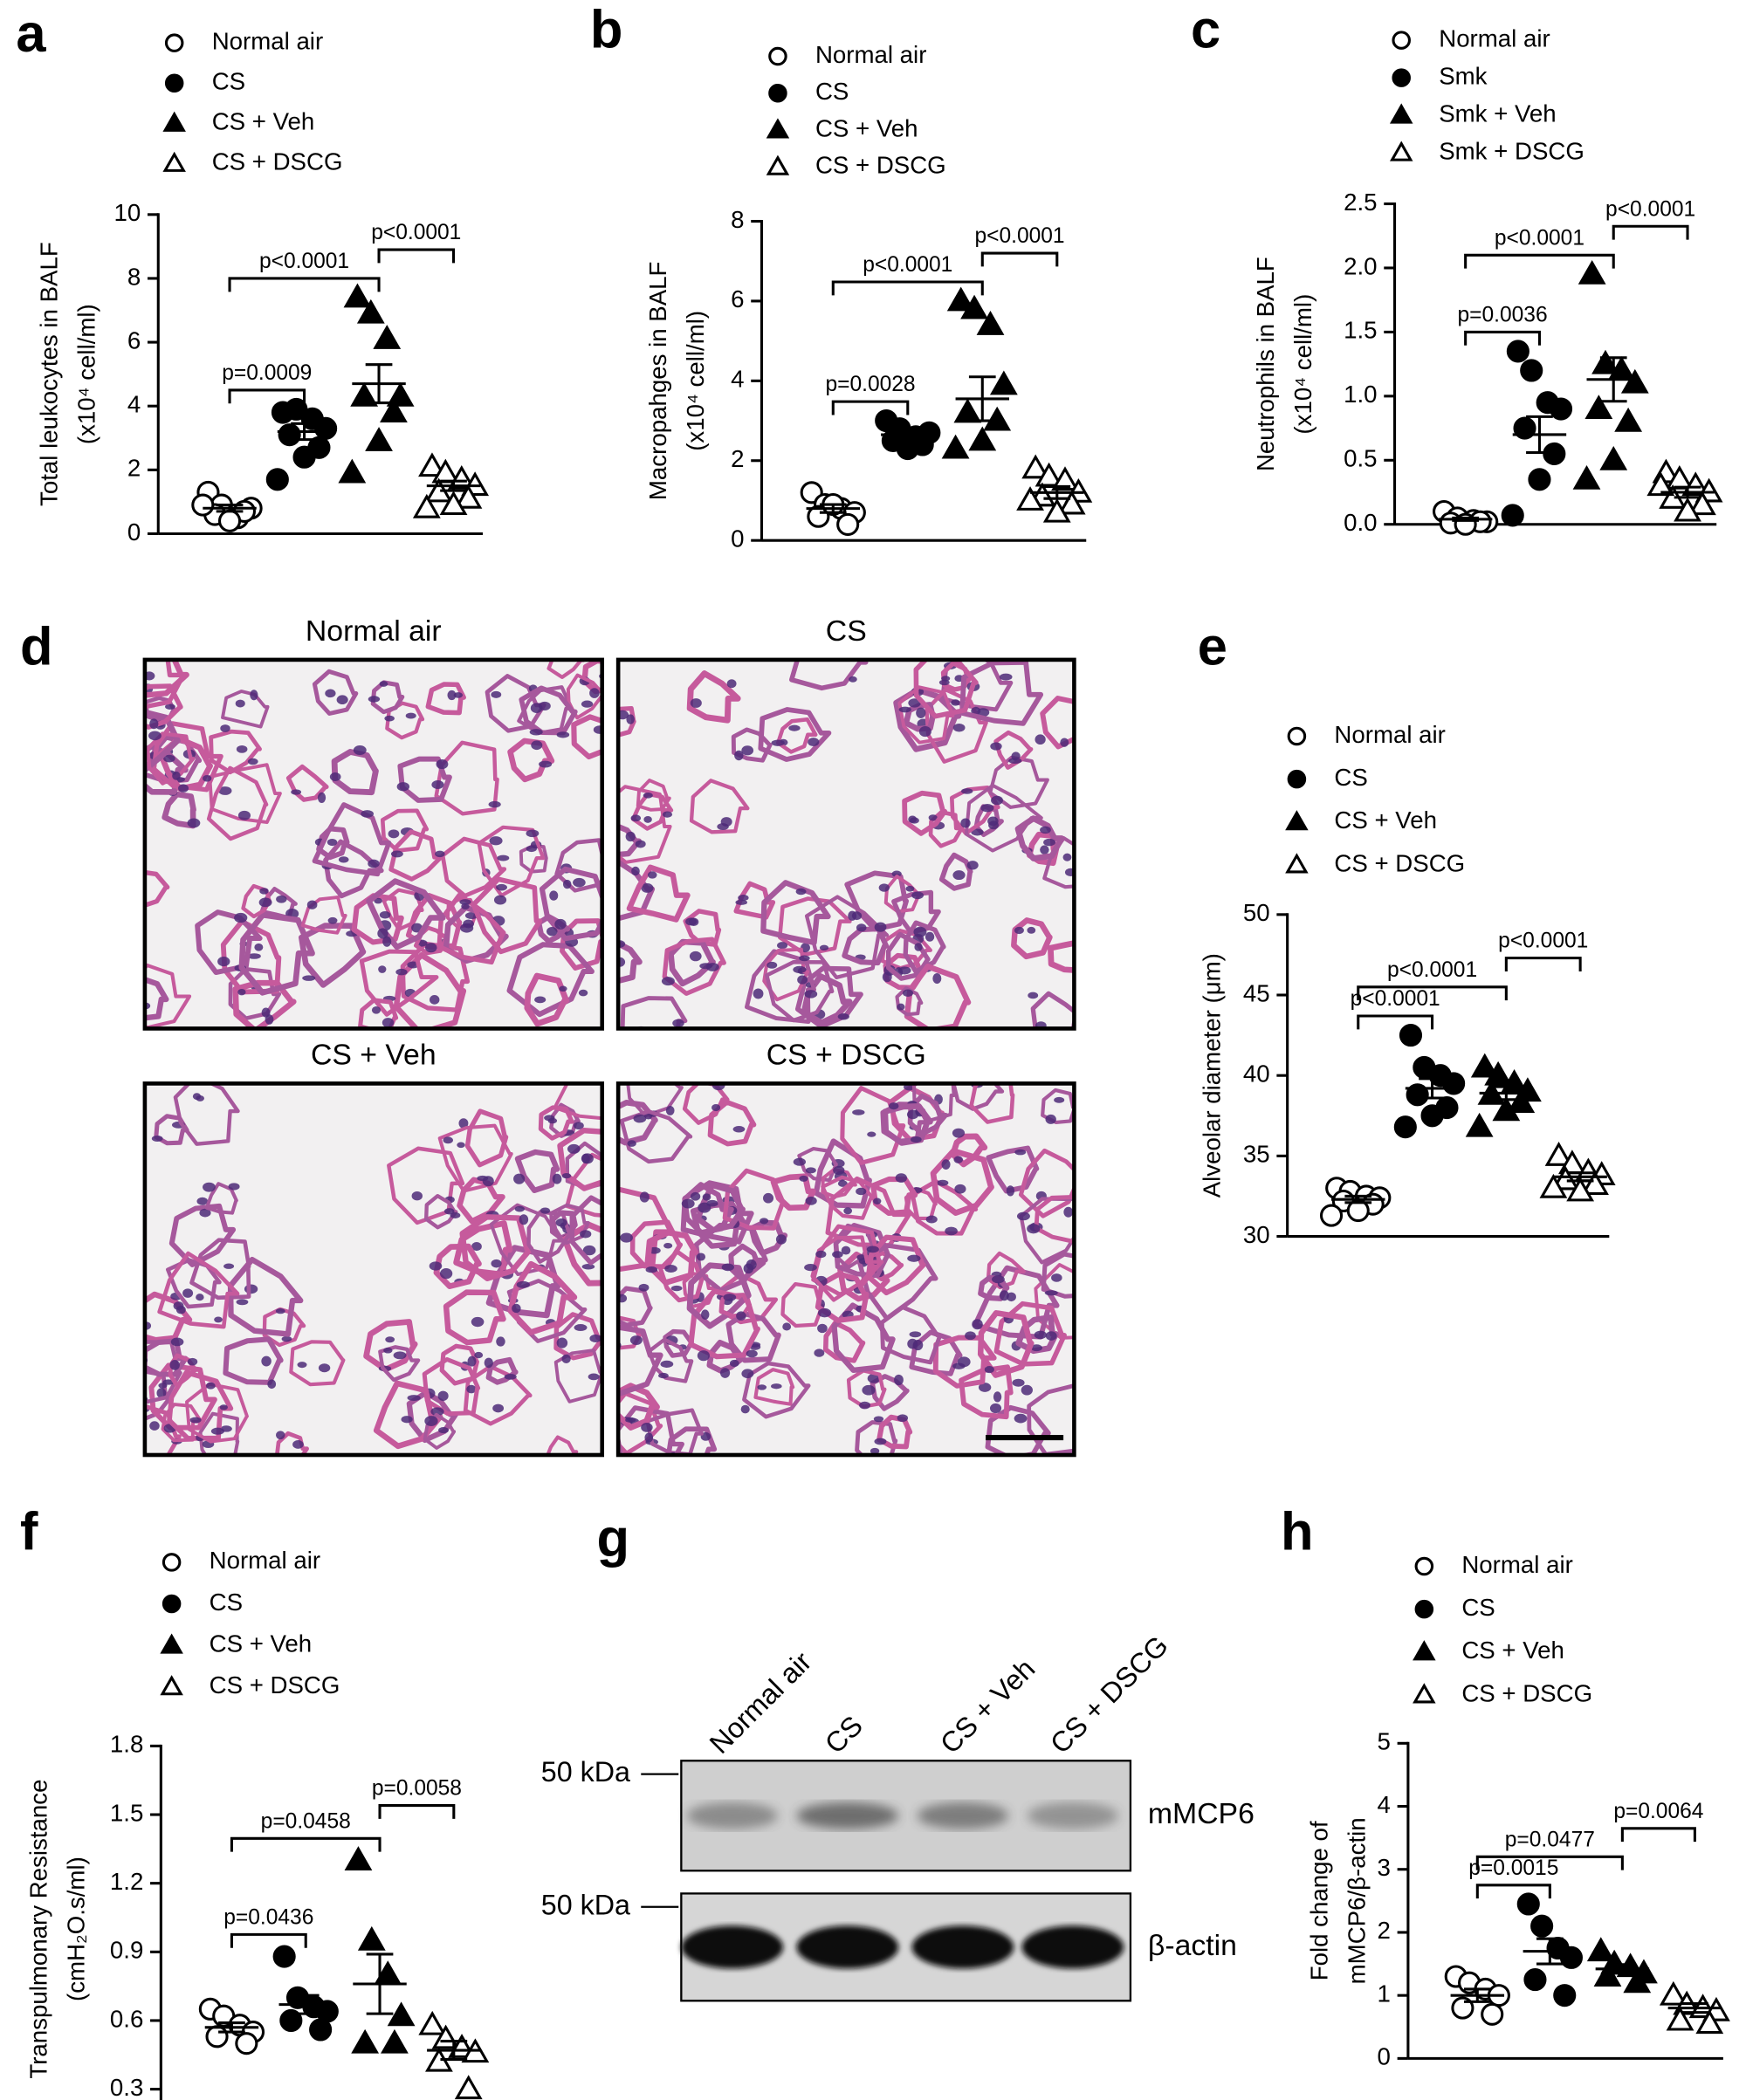  I want to click on p-value: p=0.0009, so click(267, 373).